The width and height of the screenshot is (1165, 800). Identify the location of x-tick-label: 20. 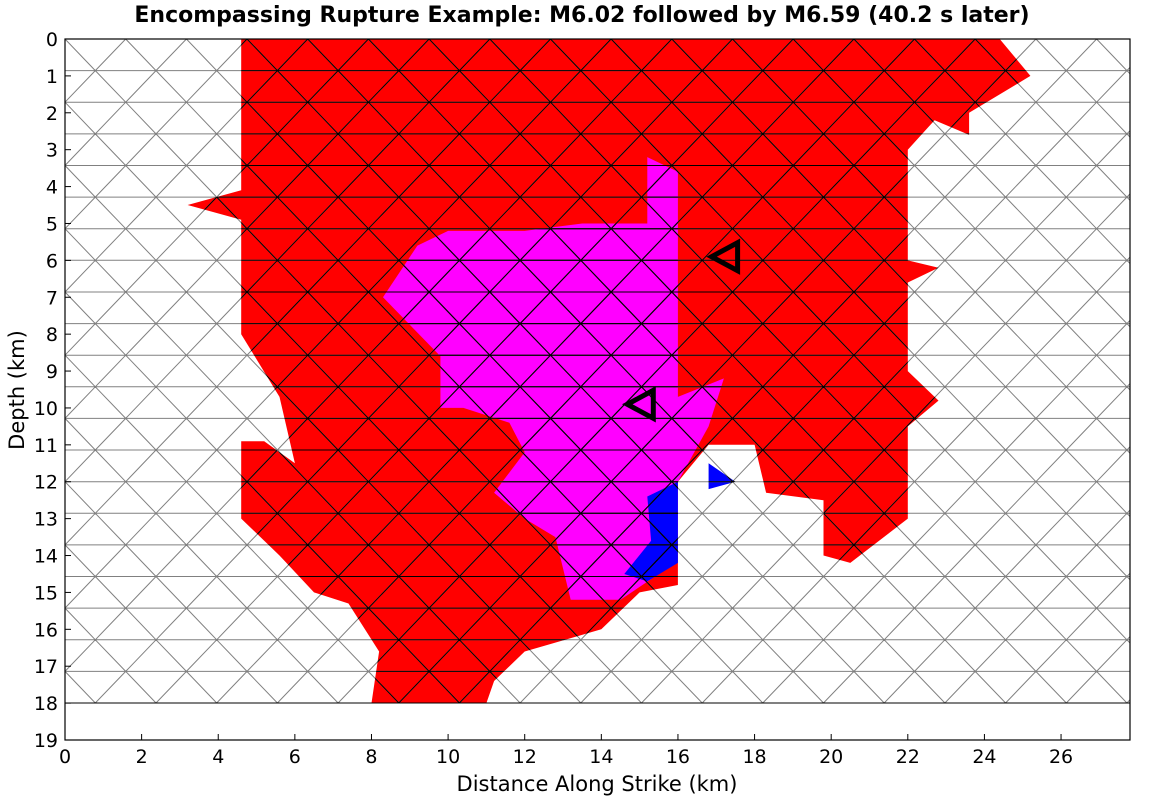
(831, 757).